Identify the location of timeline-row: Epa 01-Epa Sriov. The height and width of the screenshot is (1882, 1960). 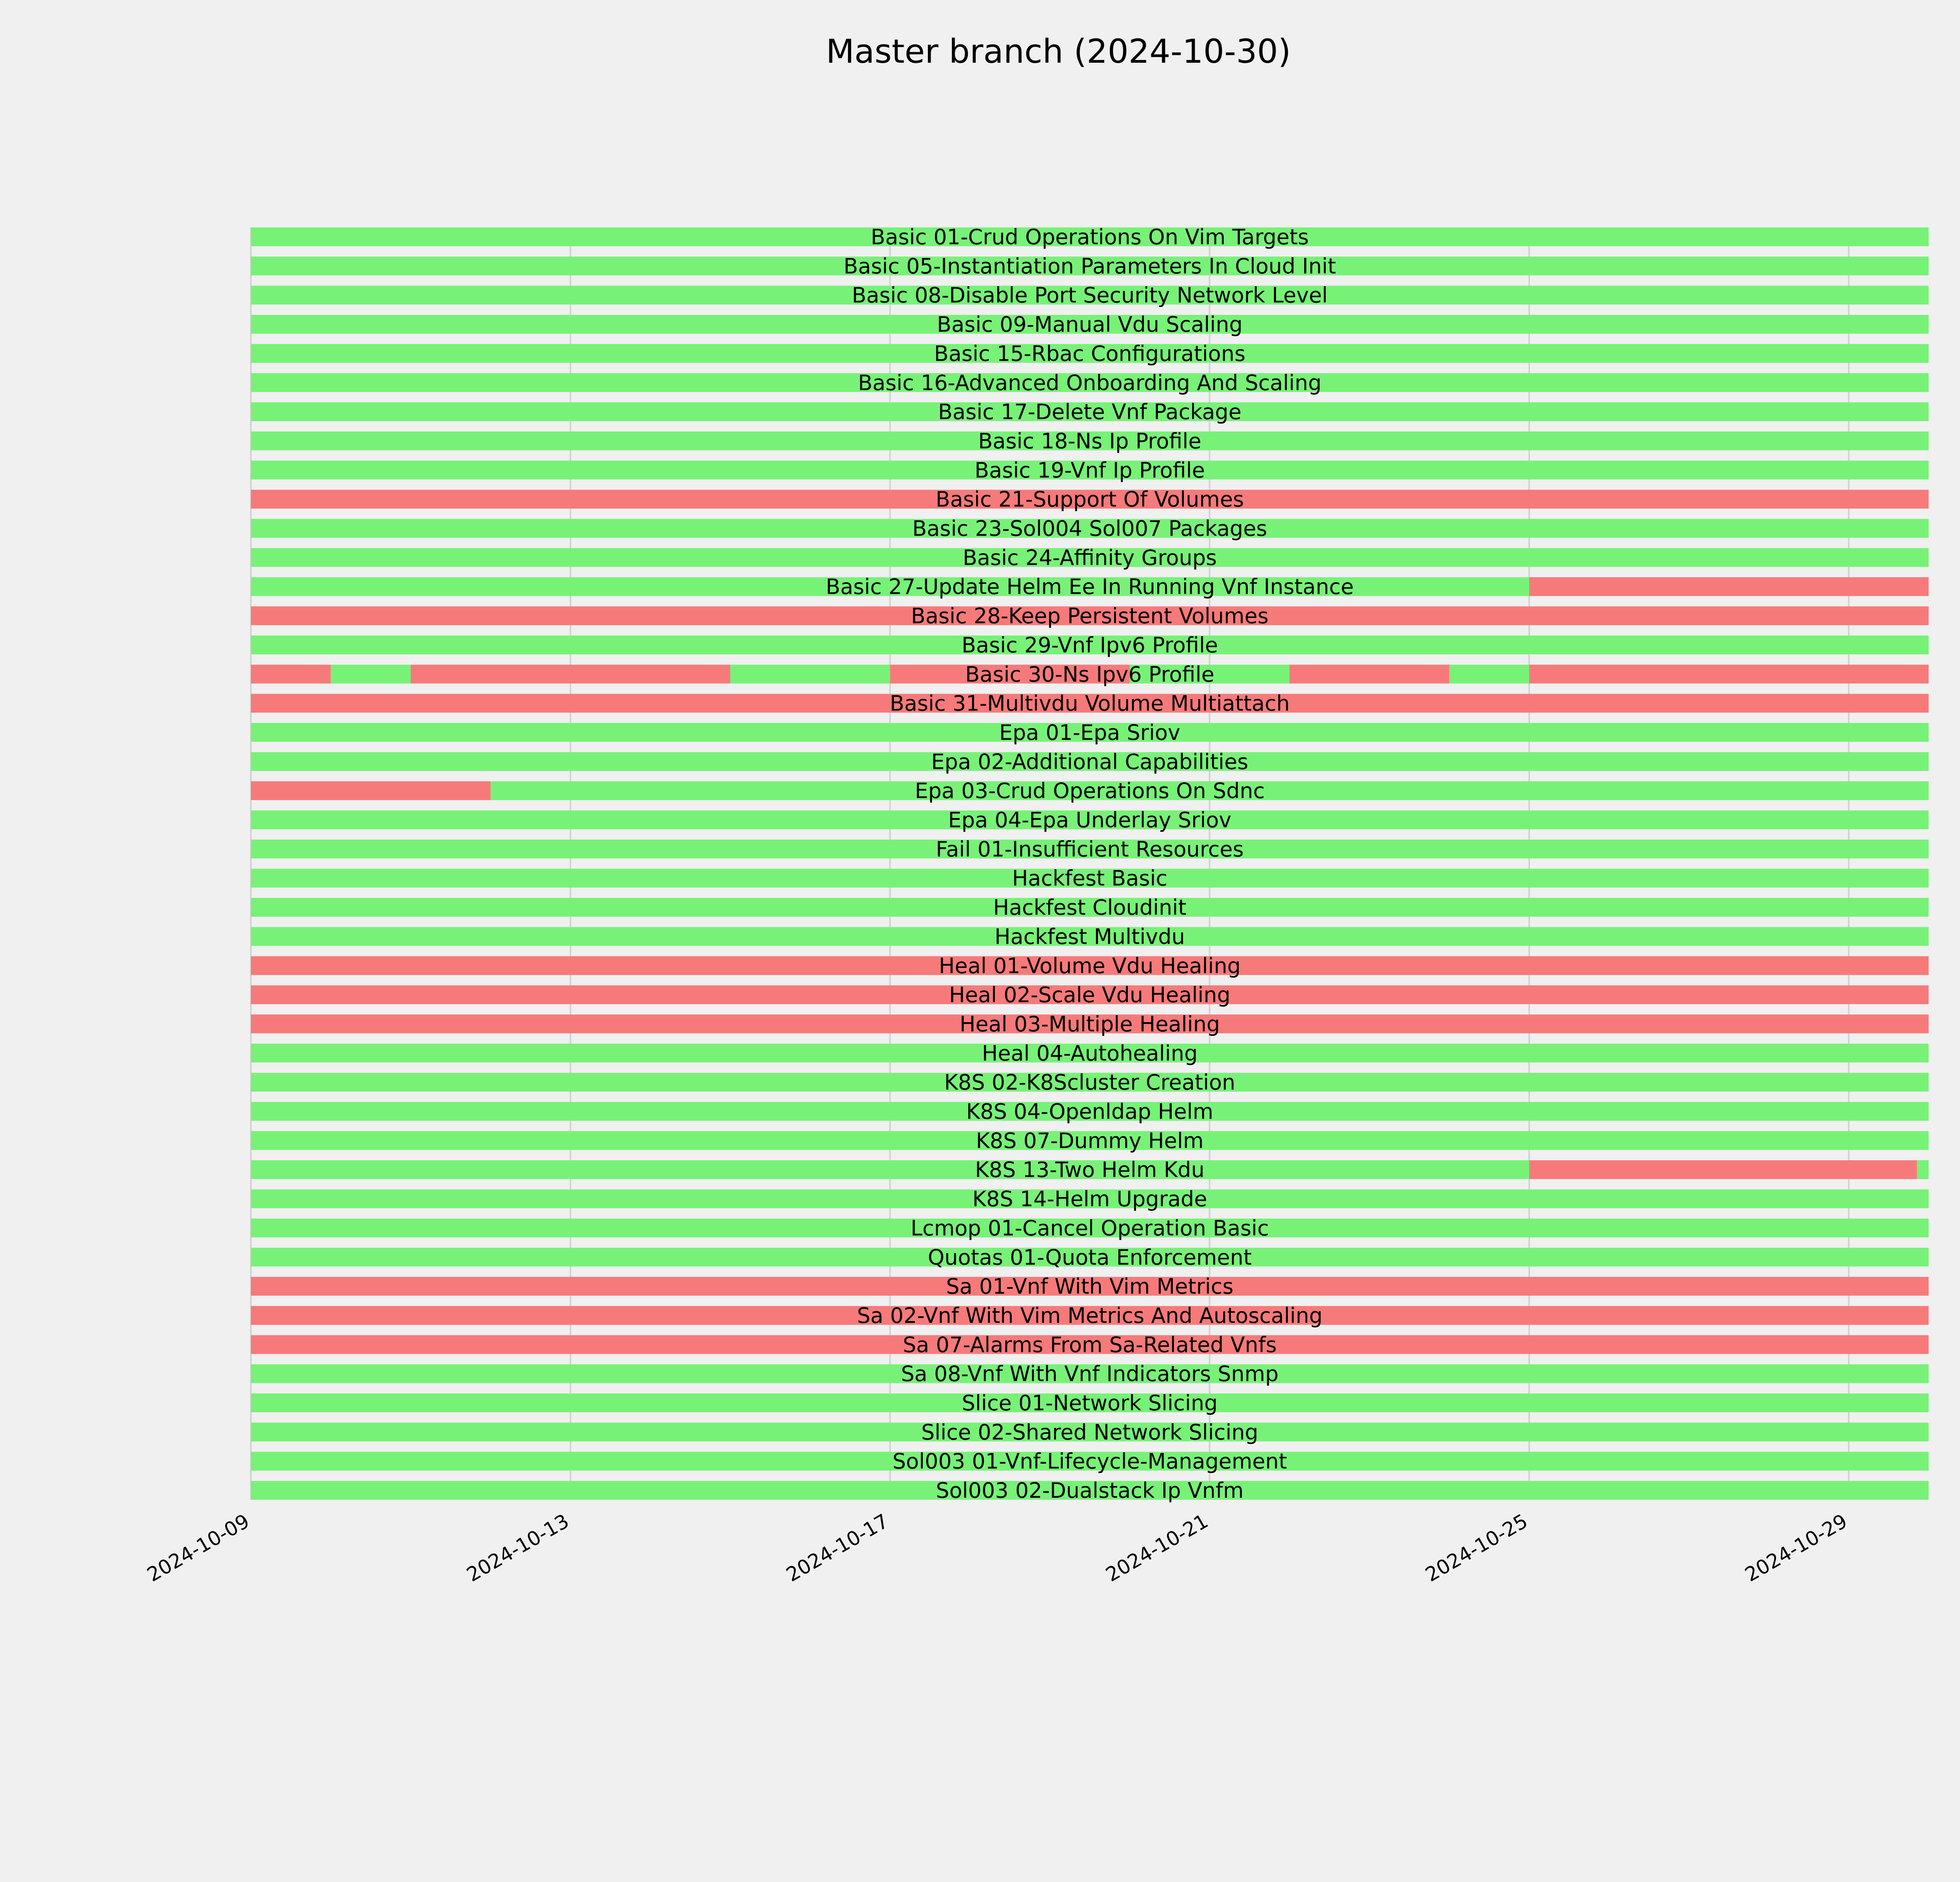
(1090, 732).